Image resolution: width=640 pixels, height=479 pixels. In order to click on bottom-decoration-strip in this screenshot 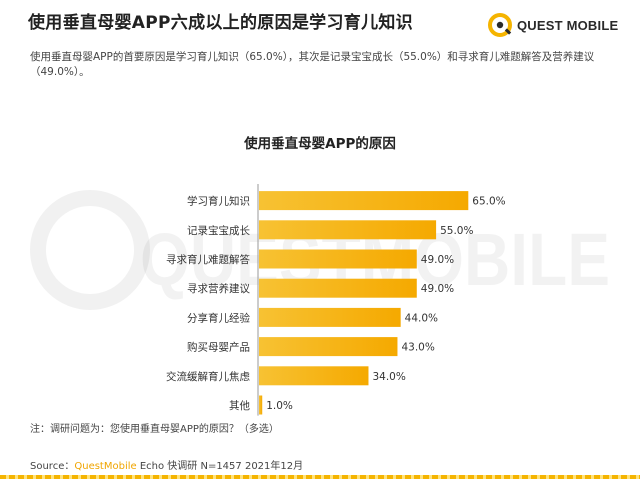, I will do `click(320, 477)`.